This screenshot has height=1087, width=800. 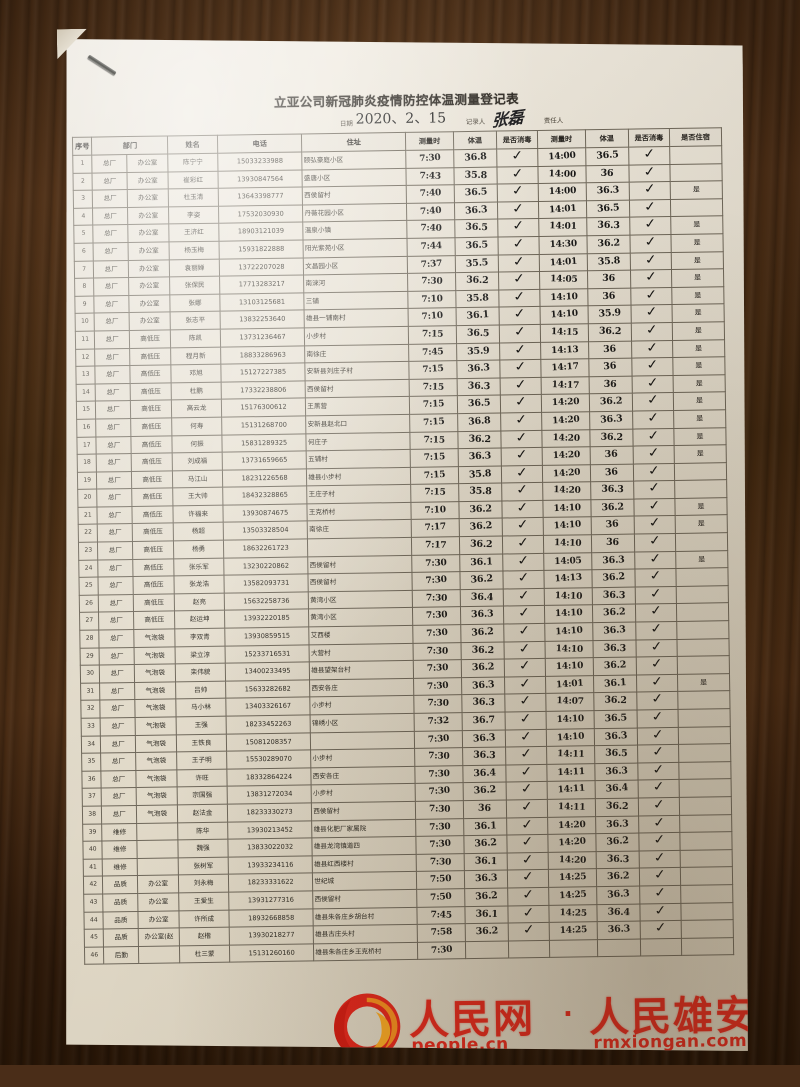 I want to click on cell-temp-1: 36.7, so click(x=484, y=721).